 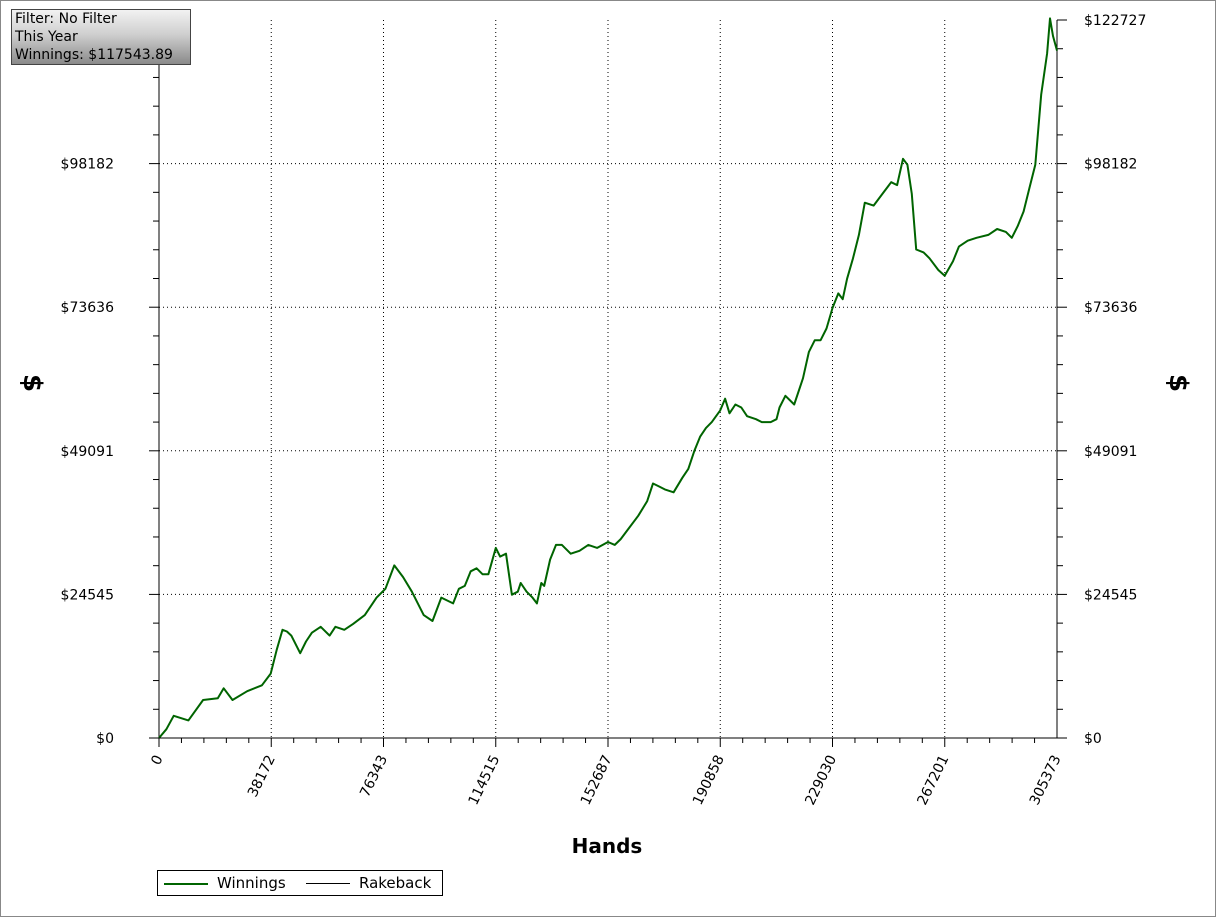 What do you see at coordinates (934, 780) in the screenshot?
I see `x-tick-label: 267201` at bounding box center [934, 780].